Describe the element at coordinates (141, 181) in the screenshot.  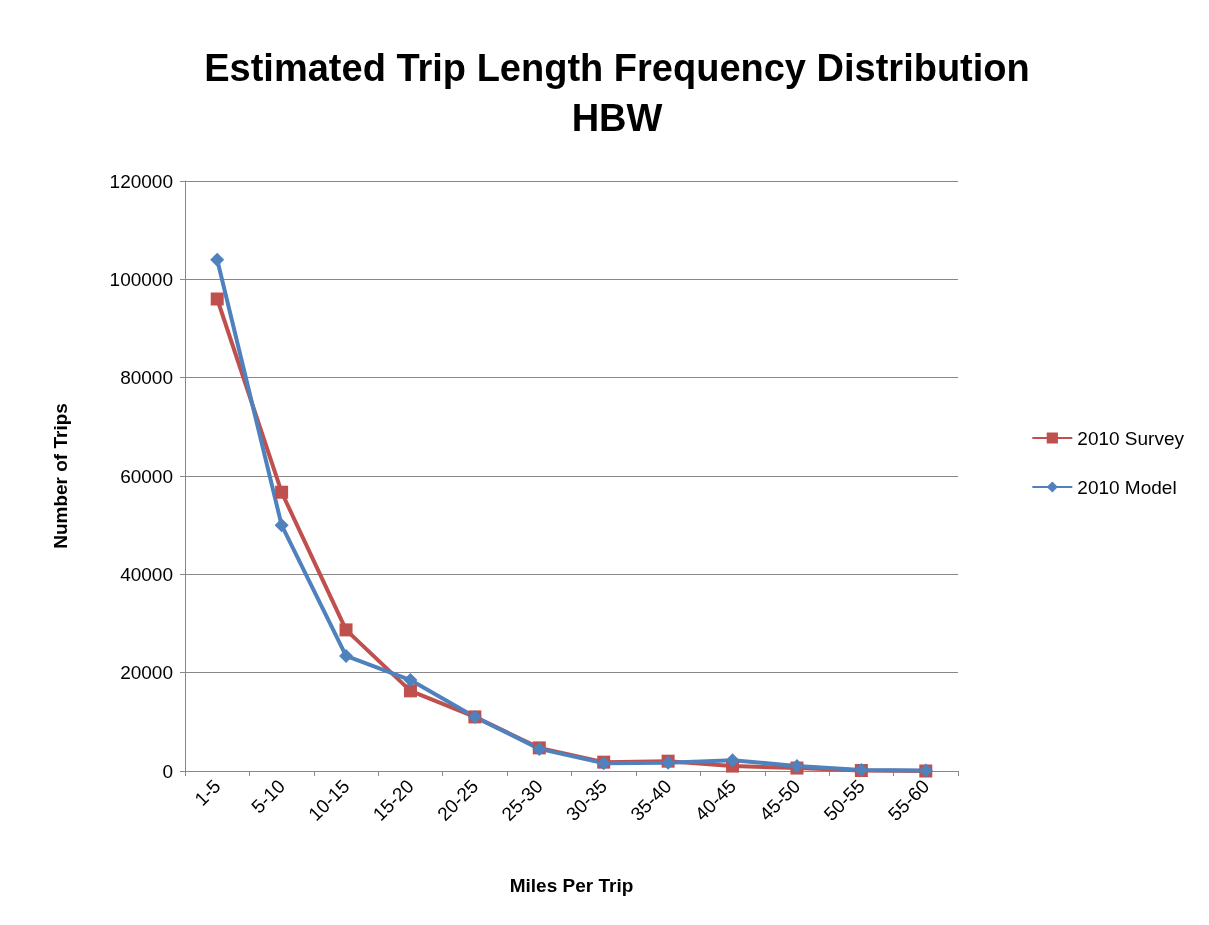
I see `y-tick-label: 120000` at that location.